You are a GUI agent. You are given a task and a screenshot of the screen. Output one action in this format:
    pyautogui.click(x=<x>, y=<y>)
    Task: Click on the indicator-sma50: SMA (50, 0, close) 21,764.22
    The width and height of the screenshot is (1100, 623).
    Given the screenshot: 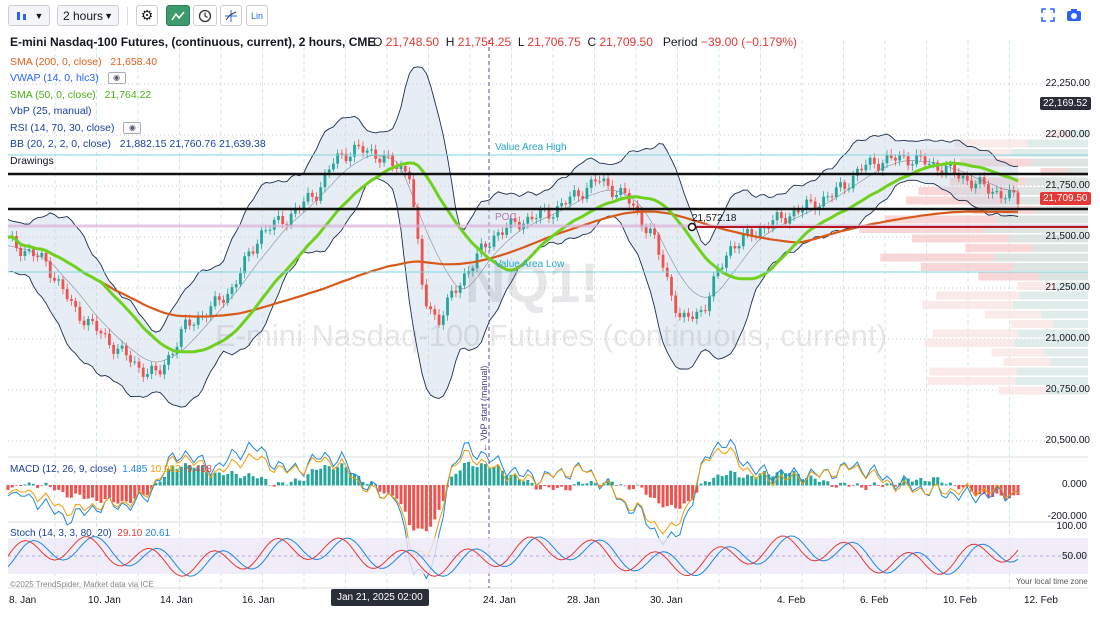 What is the action you would take?
    pyautogui.click(x=80, y=95)
    